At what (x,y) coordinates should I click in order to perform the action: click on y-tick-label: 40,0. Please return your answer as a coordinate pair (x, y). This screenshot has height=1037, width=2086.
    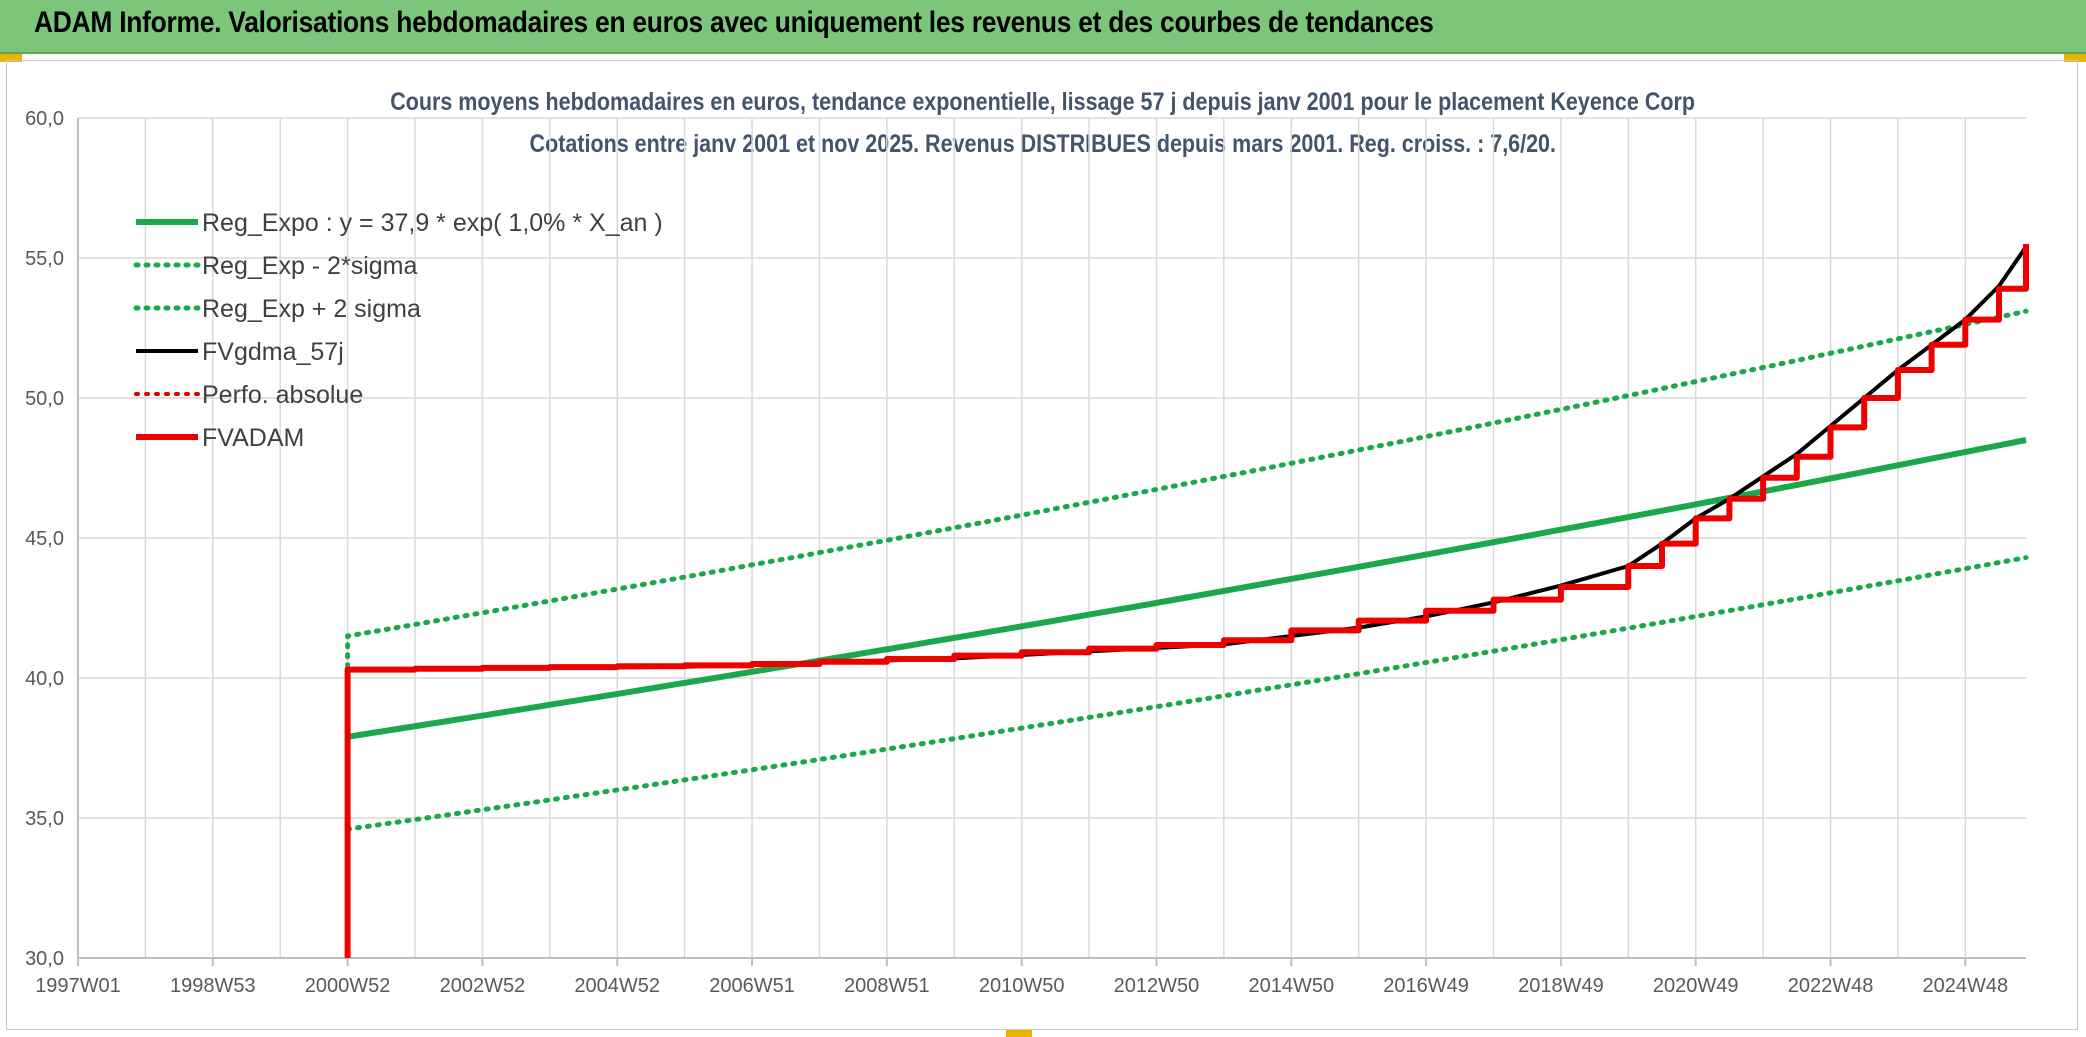
    Looking at the image, I should click on (44, 679).